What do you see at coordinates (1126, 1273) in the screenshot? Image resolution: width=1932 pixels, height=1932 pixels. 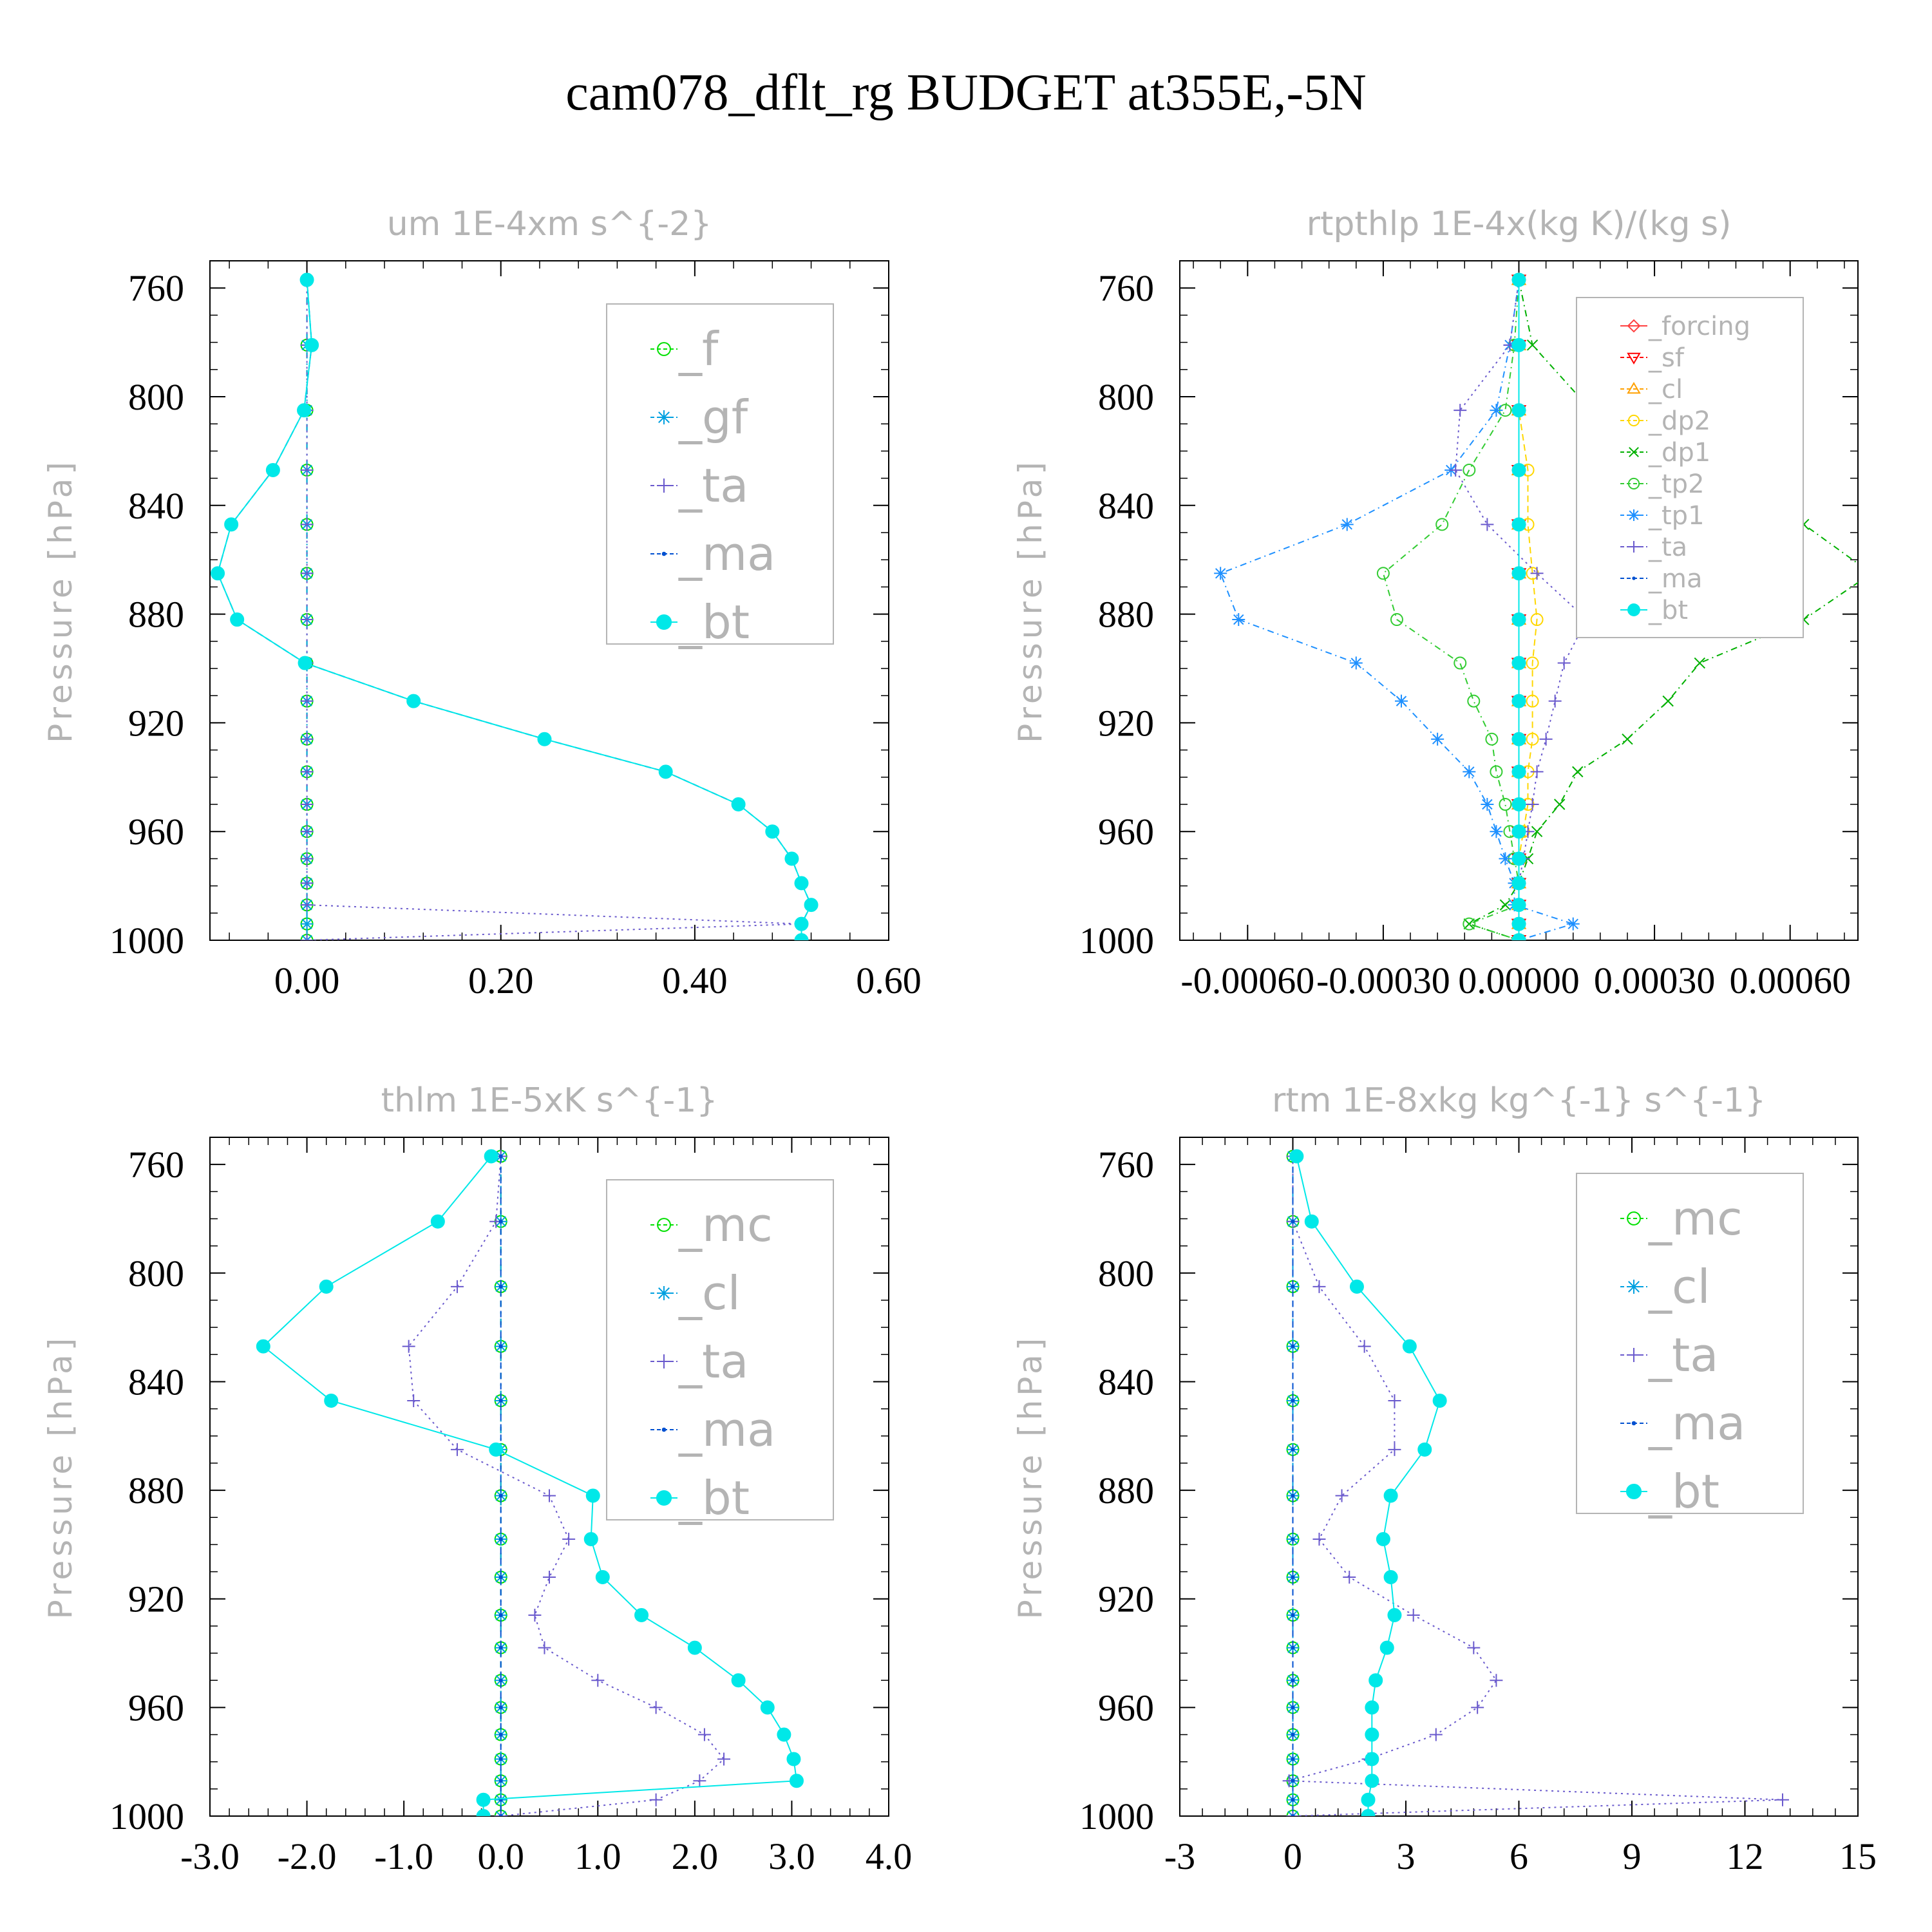 I see `y-tick-label: 800` at bounding box center [1126, 1273].